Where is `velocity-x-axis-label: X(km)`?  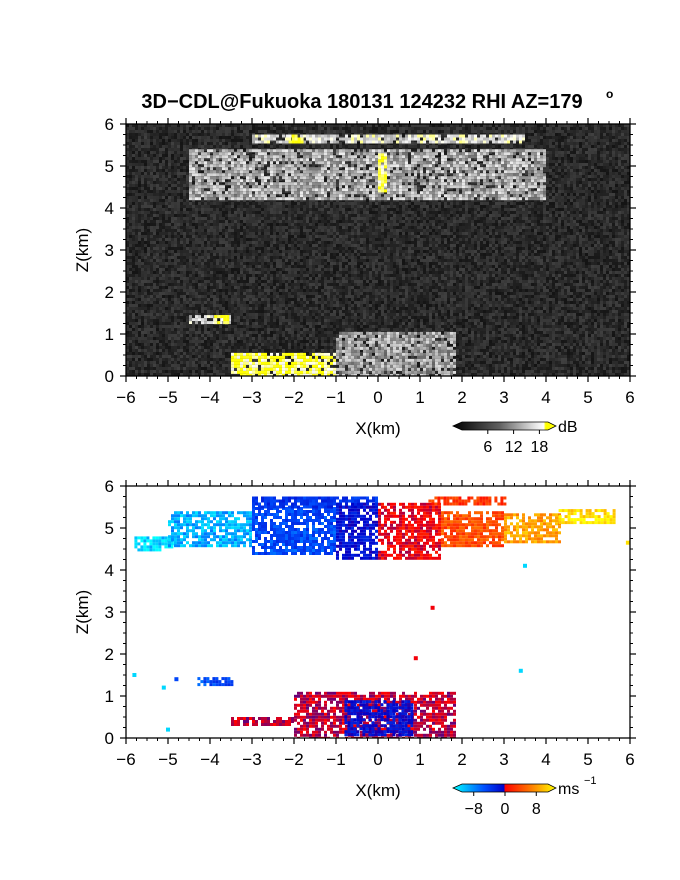
velocity-x-axis-label: X(km) is located at coordinates (377, 790).